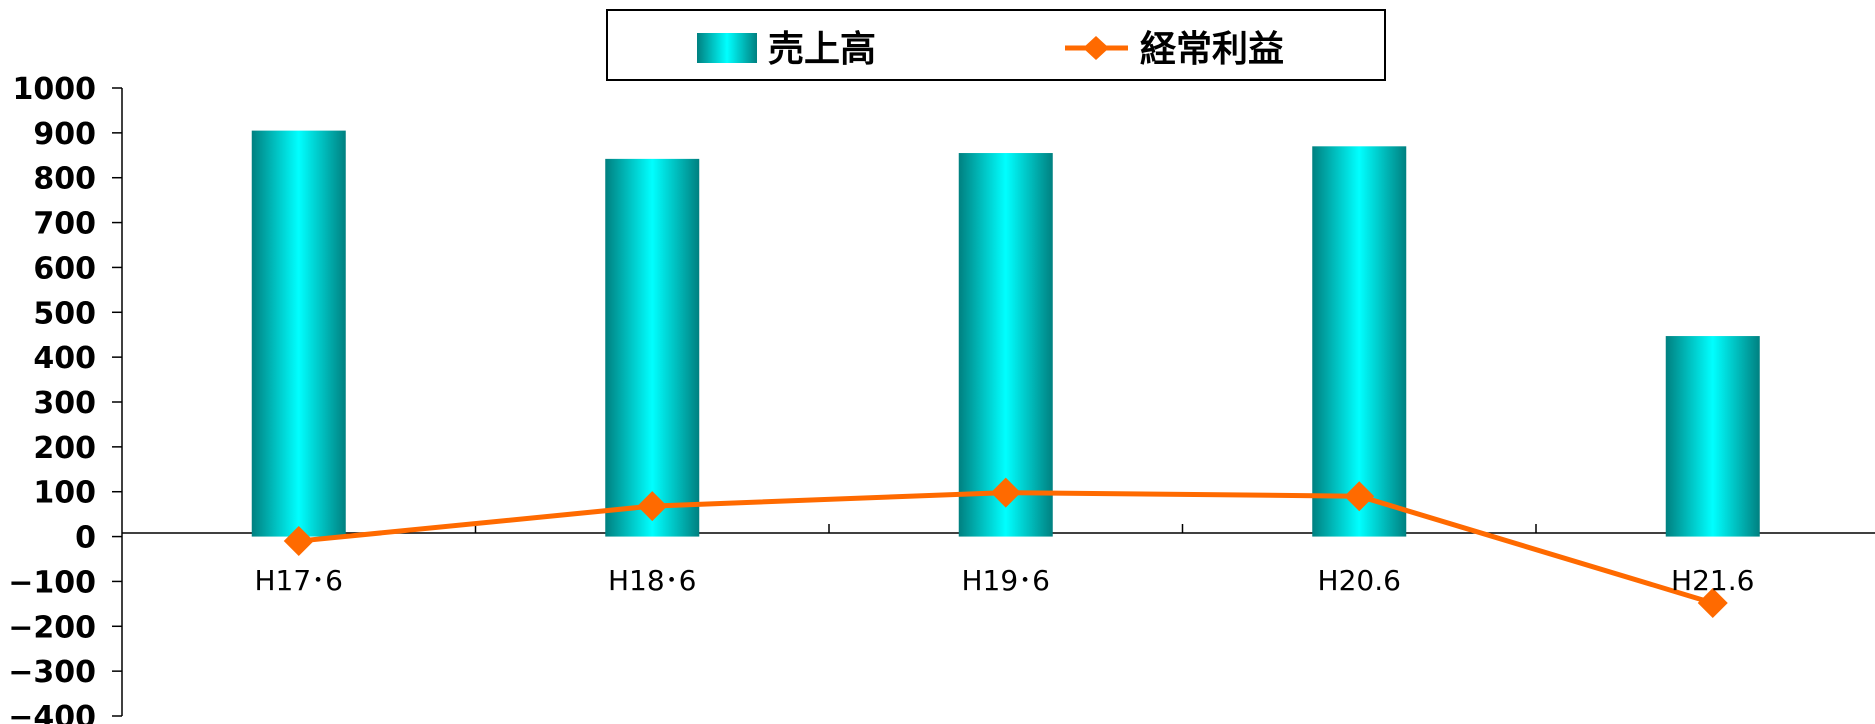  Describe the element at coordinates (64, 224) in the screenshot. I see `y-tick-label: 700` at that location.